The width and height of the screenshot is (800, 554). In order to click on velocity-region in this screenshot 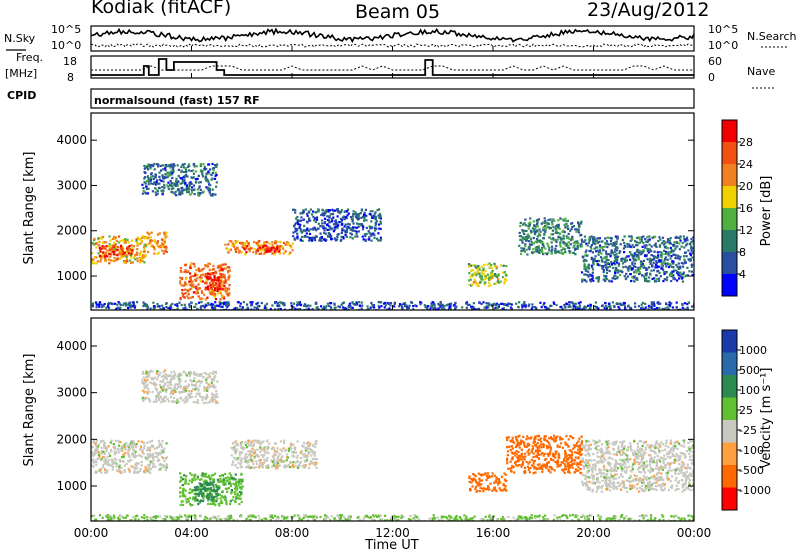, I will do `click(130, 457)`.